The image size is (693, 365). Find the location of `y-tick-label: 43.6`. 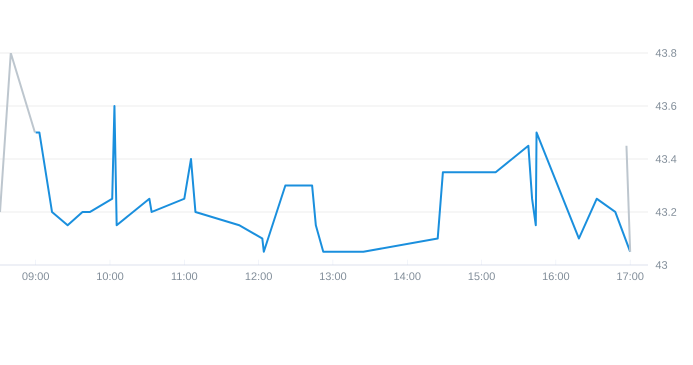

y-tick-label: 43.6 is located at coordinates (666, 106).